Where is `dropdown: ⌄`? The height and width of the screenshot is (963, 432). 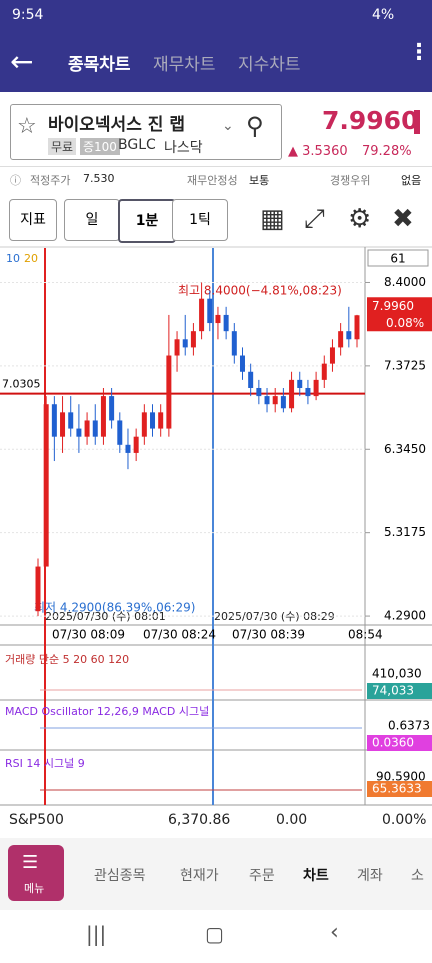
dropdown: ⌄ is located at coordinates (228, 126).